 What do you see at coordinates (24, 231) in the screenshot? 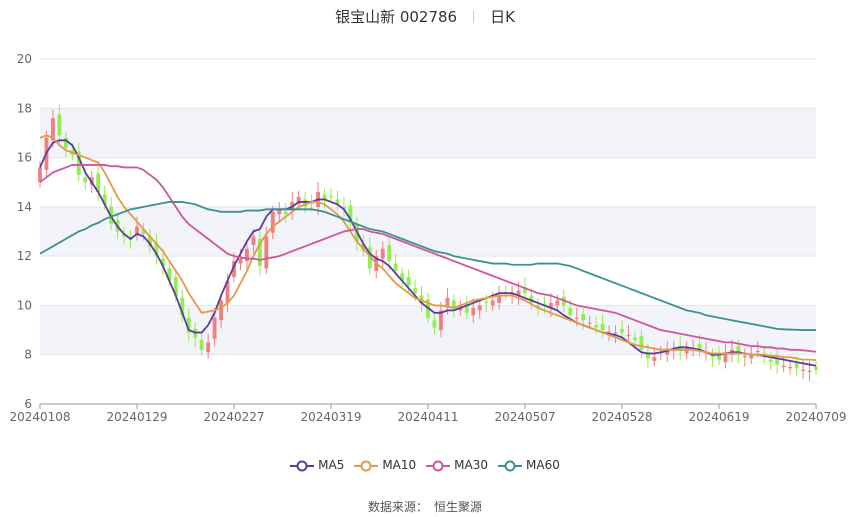
I see `y-axis-ticks: 6 8 10 12 14 16 18 20` at bounding box center [24, 231].